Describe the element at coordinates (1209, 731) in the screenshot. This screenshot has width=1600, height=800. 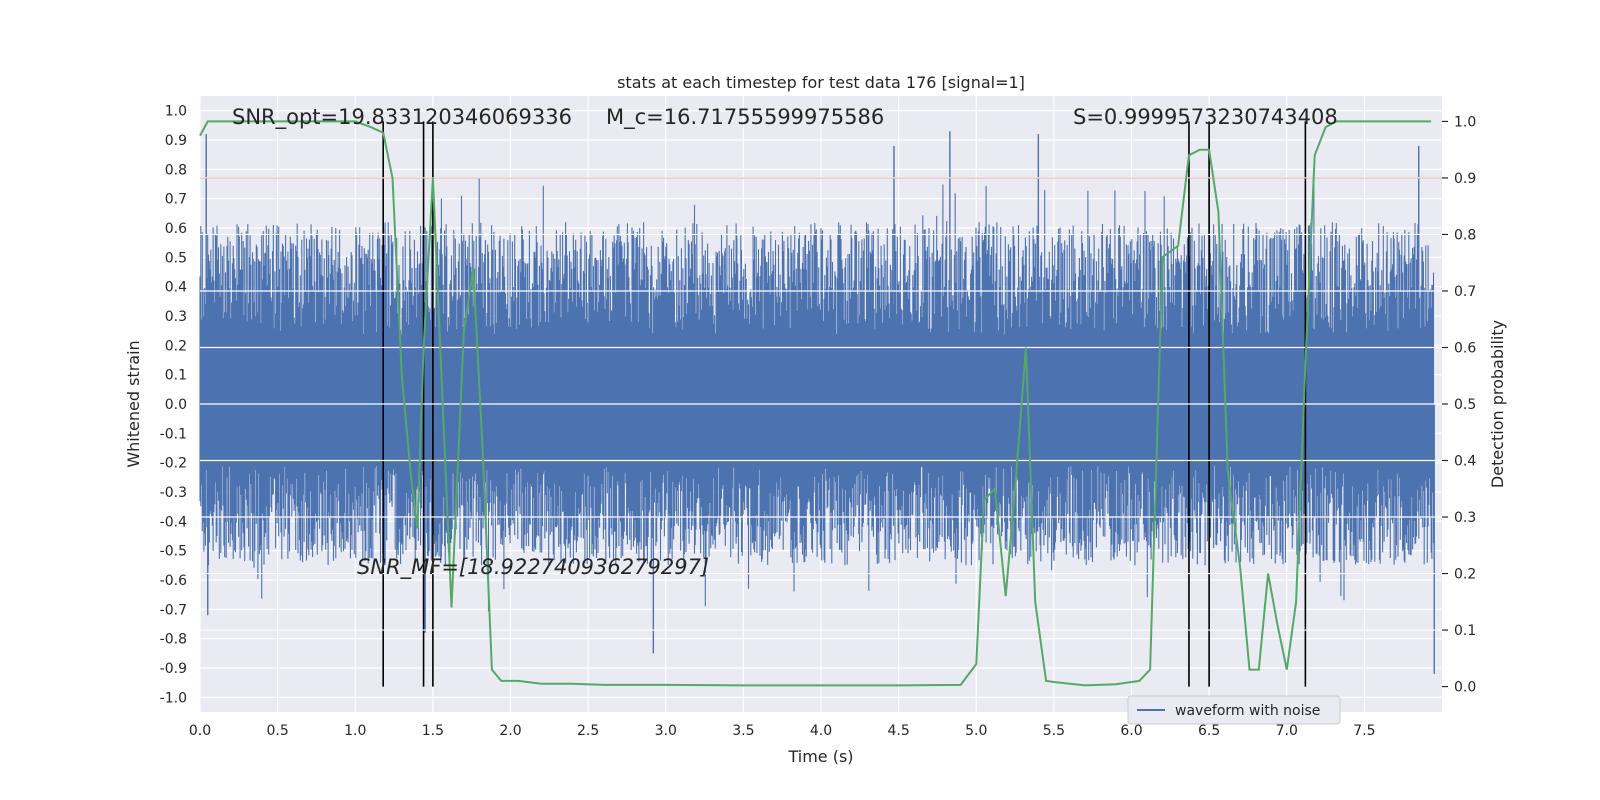
I see `x-tick-label: 6.5` at that location.